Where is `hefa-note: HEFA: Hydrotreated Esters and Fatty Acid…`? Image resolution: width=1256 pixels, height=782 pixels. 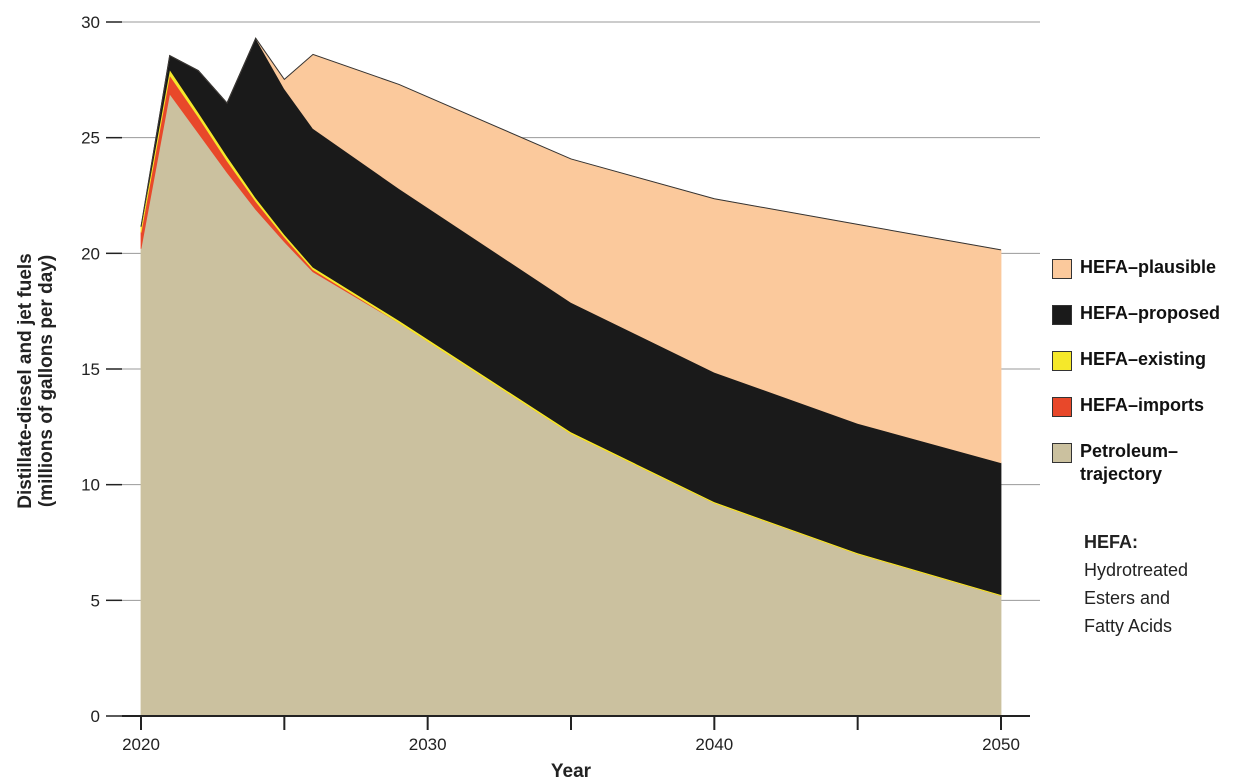
hefa-note: HEFA: Hydrotreated Esters and Fatty Acid… is located at coordinates (1164, 584).